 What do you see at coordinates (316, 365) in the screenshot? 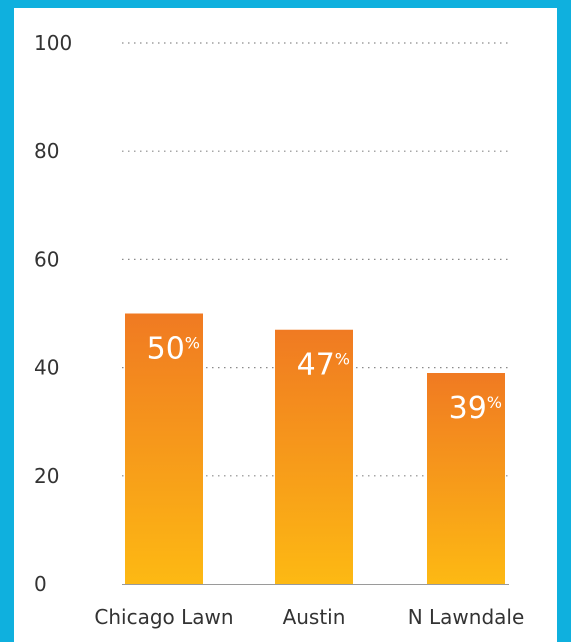
I see `data-label-value: 47` at bounding box center [316, 365].